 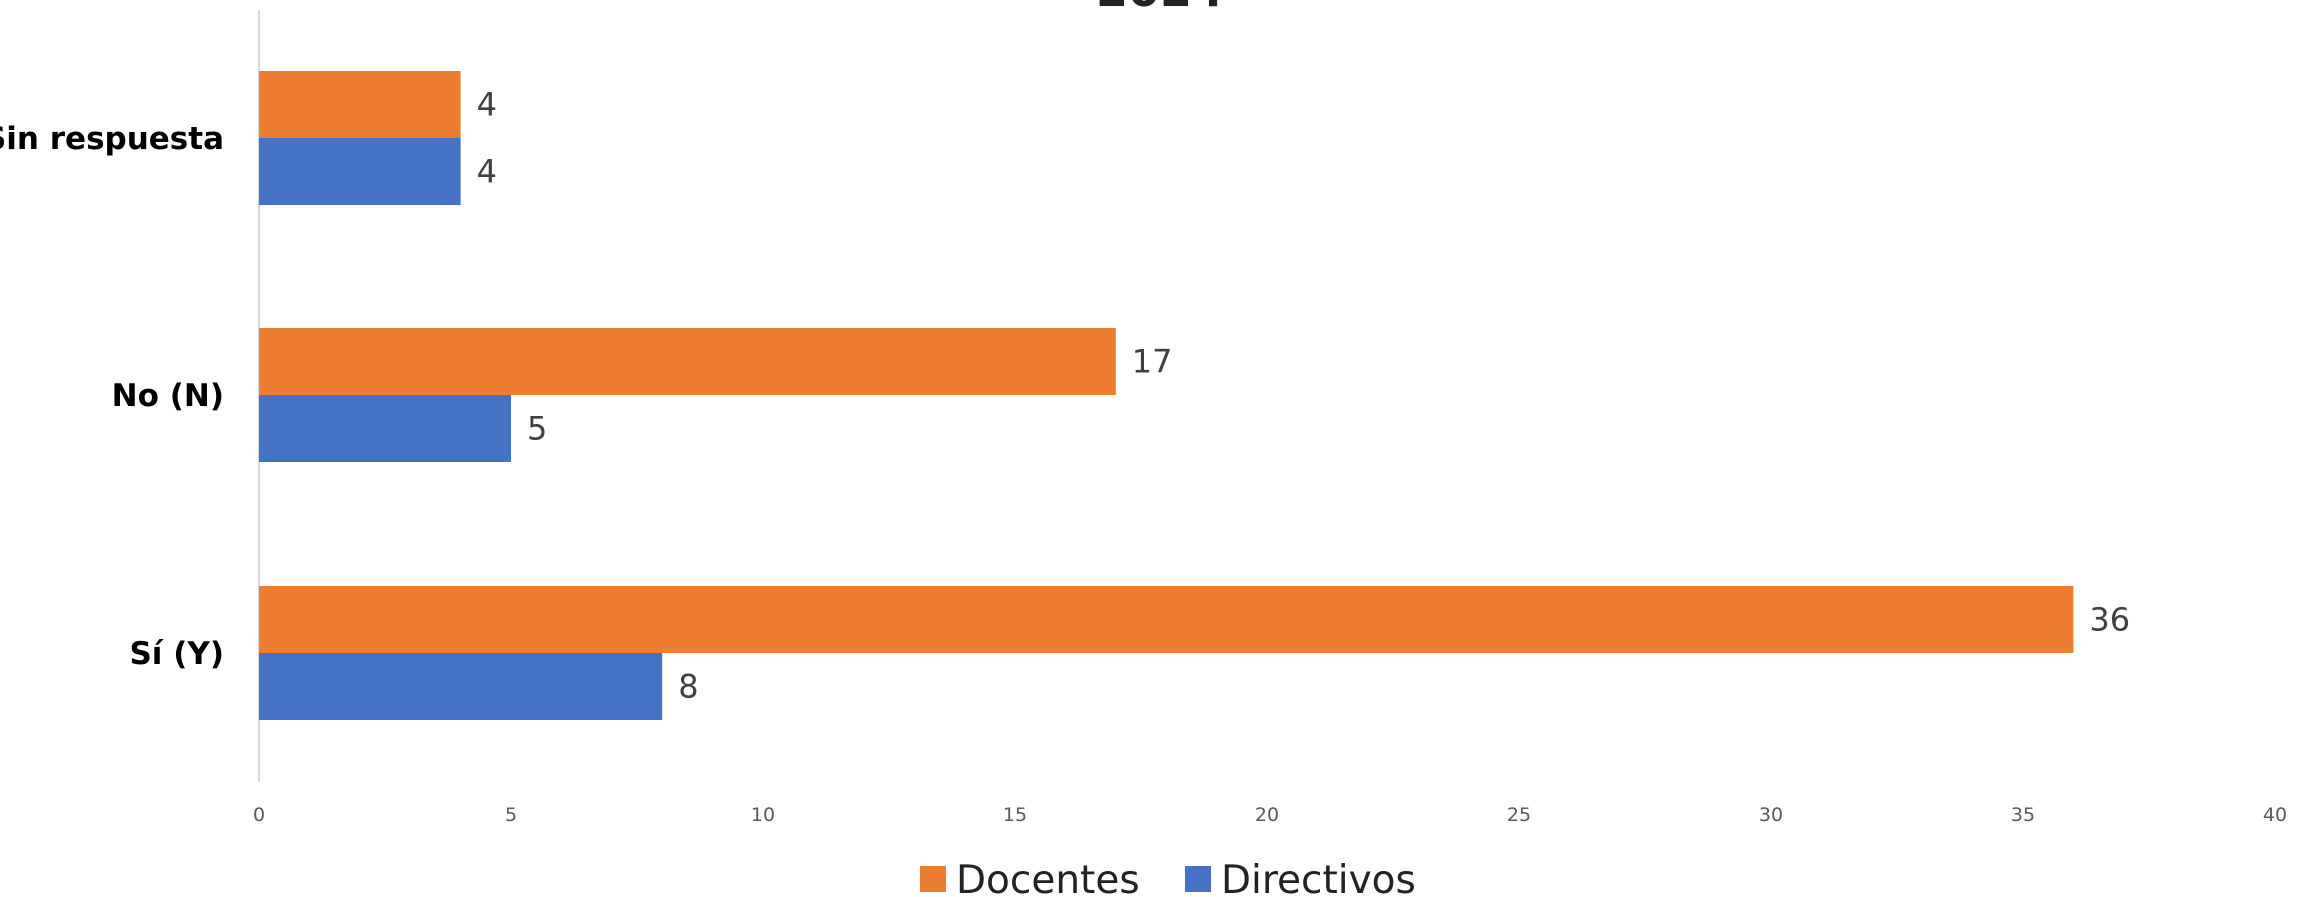 What do you see at coordinates (933, 879) in the screenshot?
I see `legend-swatch-docentes` at bounding box center [933, 879].